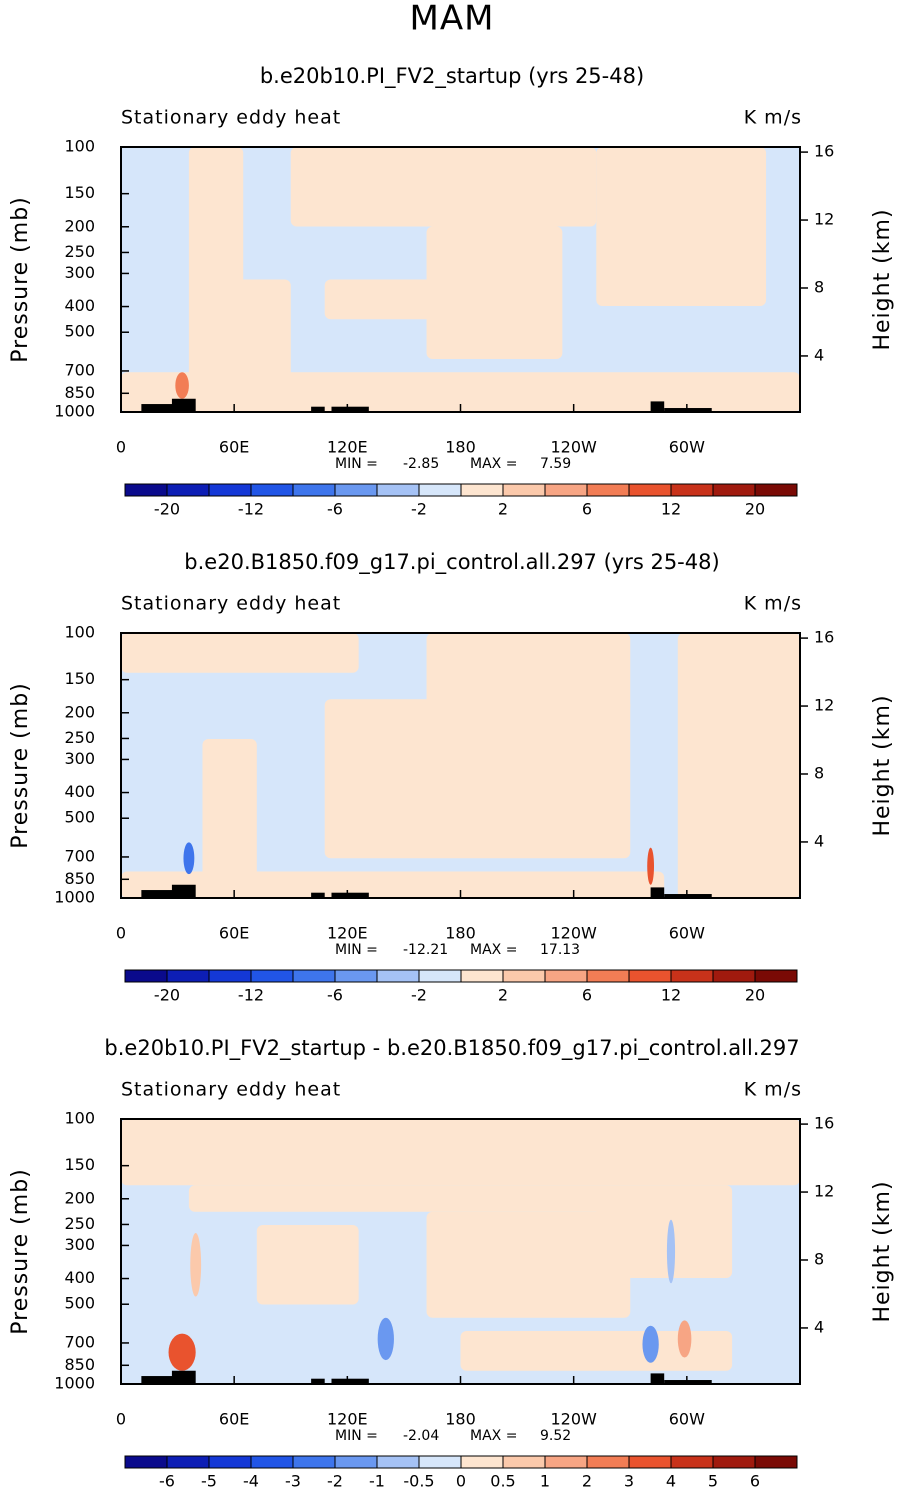 This screenshot has width=905, height=1493. What do you see at coordinates (819, 354) in the screenshot?
I see `y2-tick-label: 4` at bounding box center [819, 354].